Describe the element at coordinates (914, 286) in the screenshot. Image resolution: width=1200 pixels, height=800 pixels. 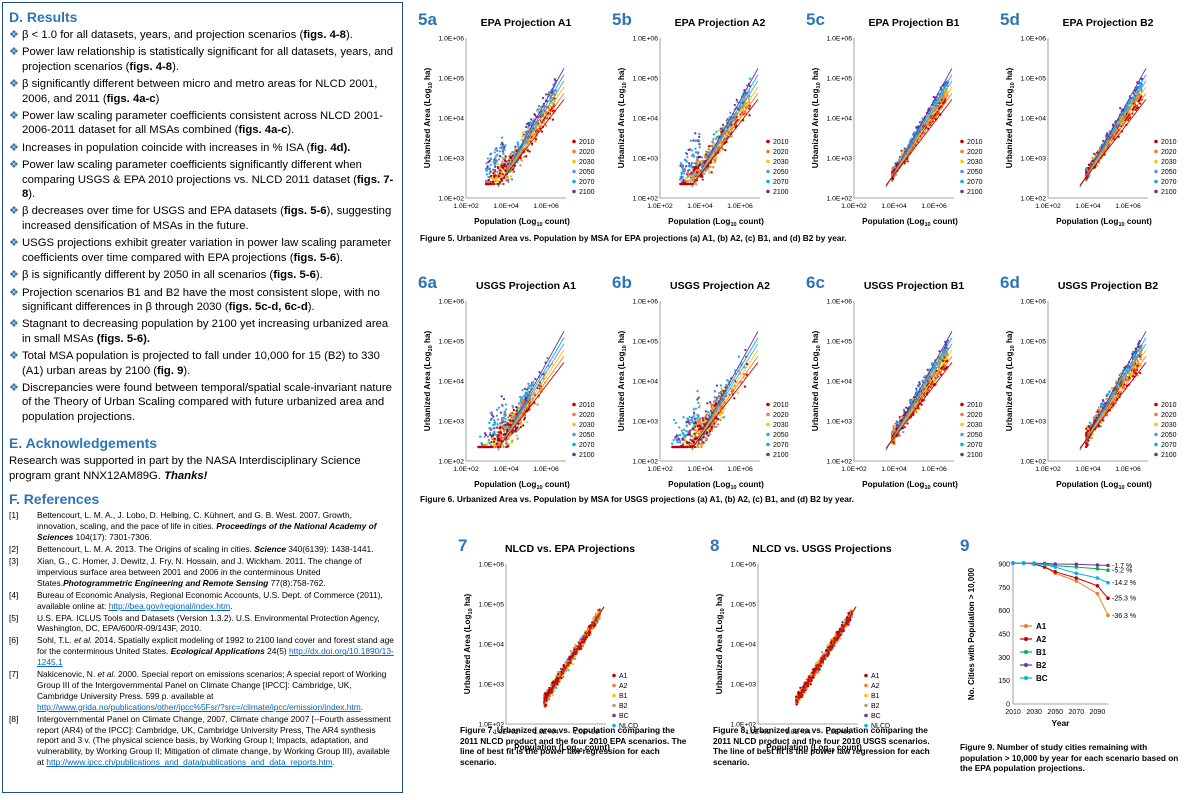
I see `chart-title: USGS Projection B1` at that location.